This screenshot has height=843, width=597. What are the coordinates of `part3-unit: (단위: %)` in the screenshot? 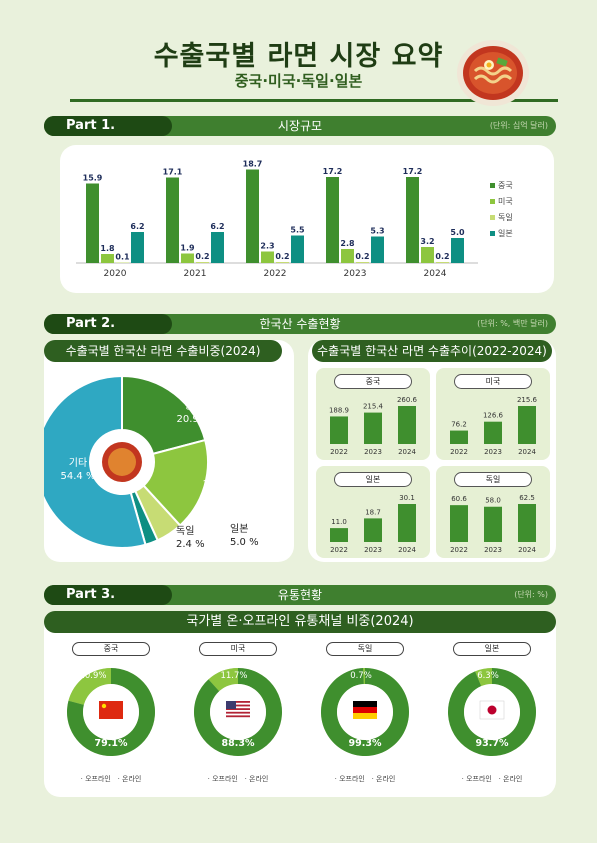 It's located at (531, 594).